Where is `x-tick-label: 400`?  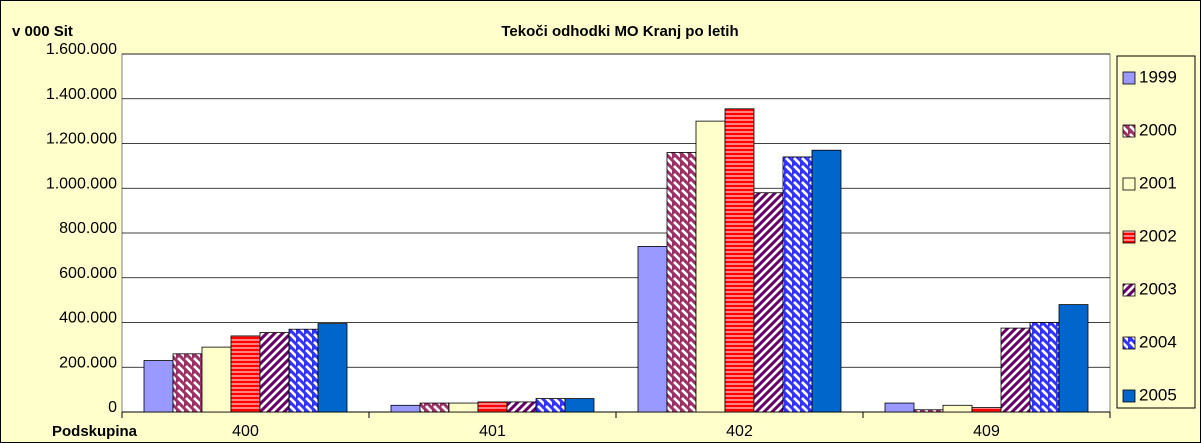 x-tick-label: 400 is located at coordinates (245, 431).